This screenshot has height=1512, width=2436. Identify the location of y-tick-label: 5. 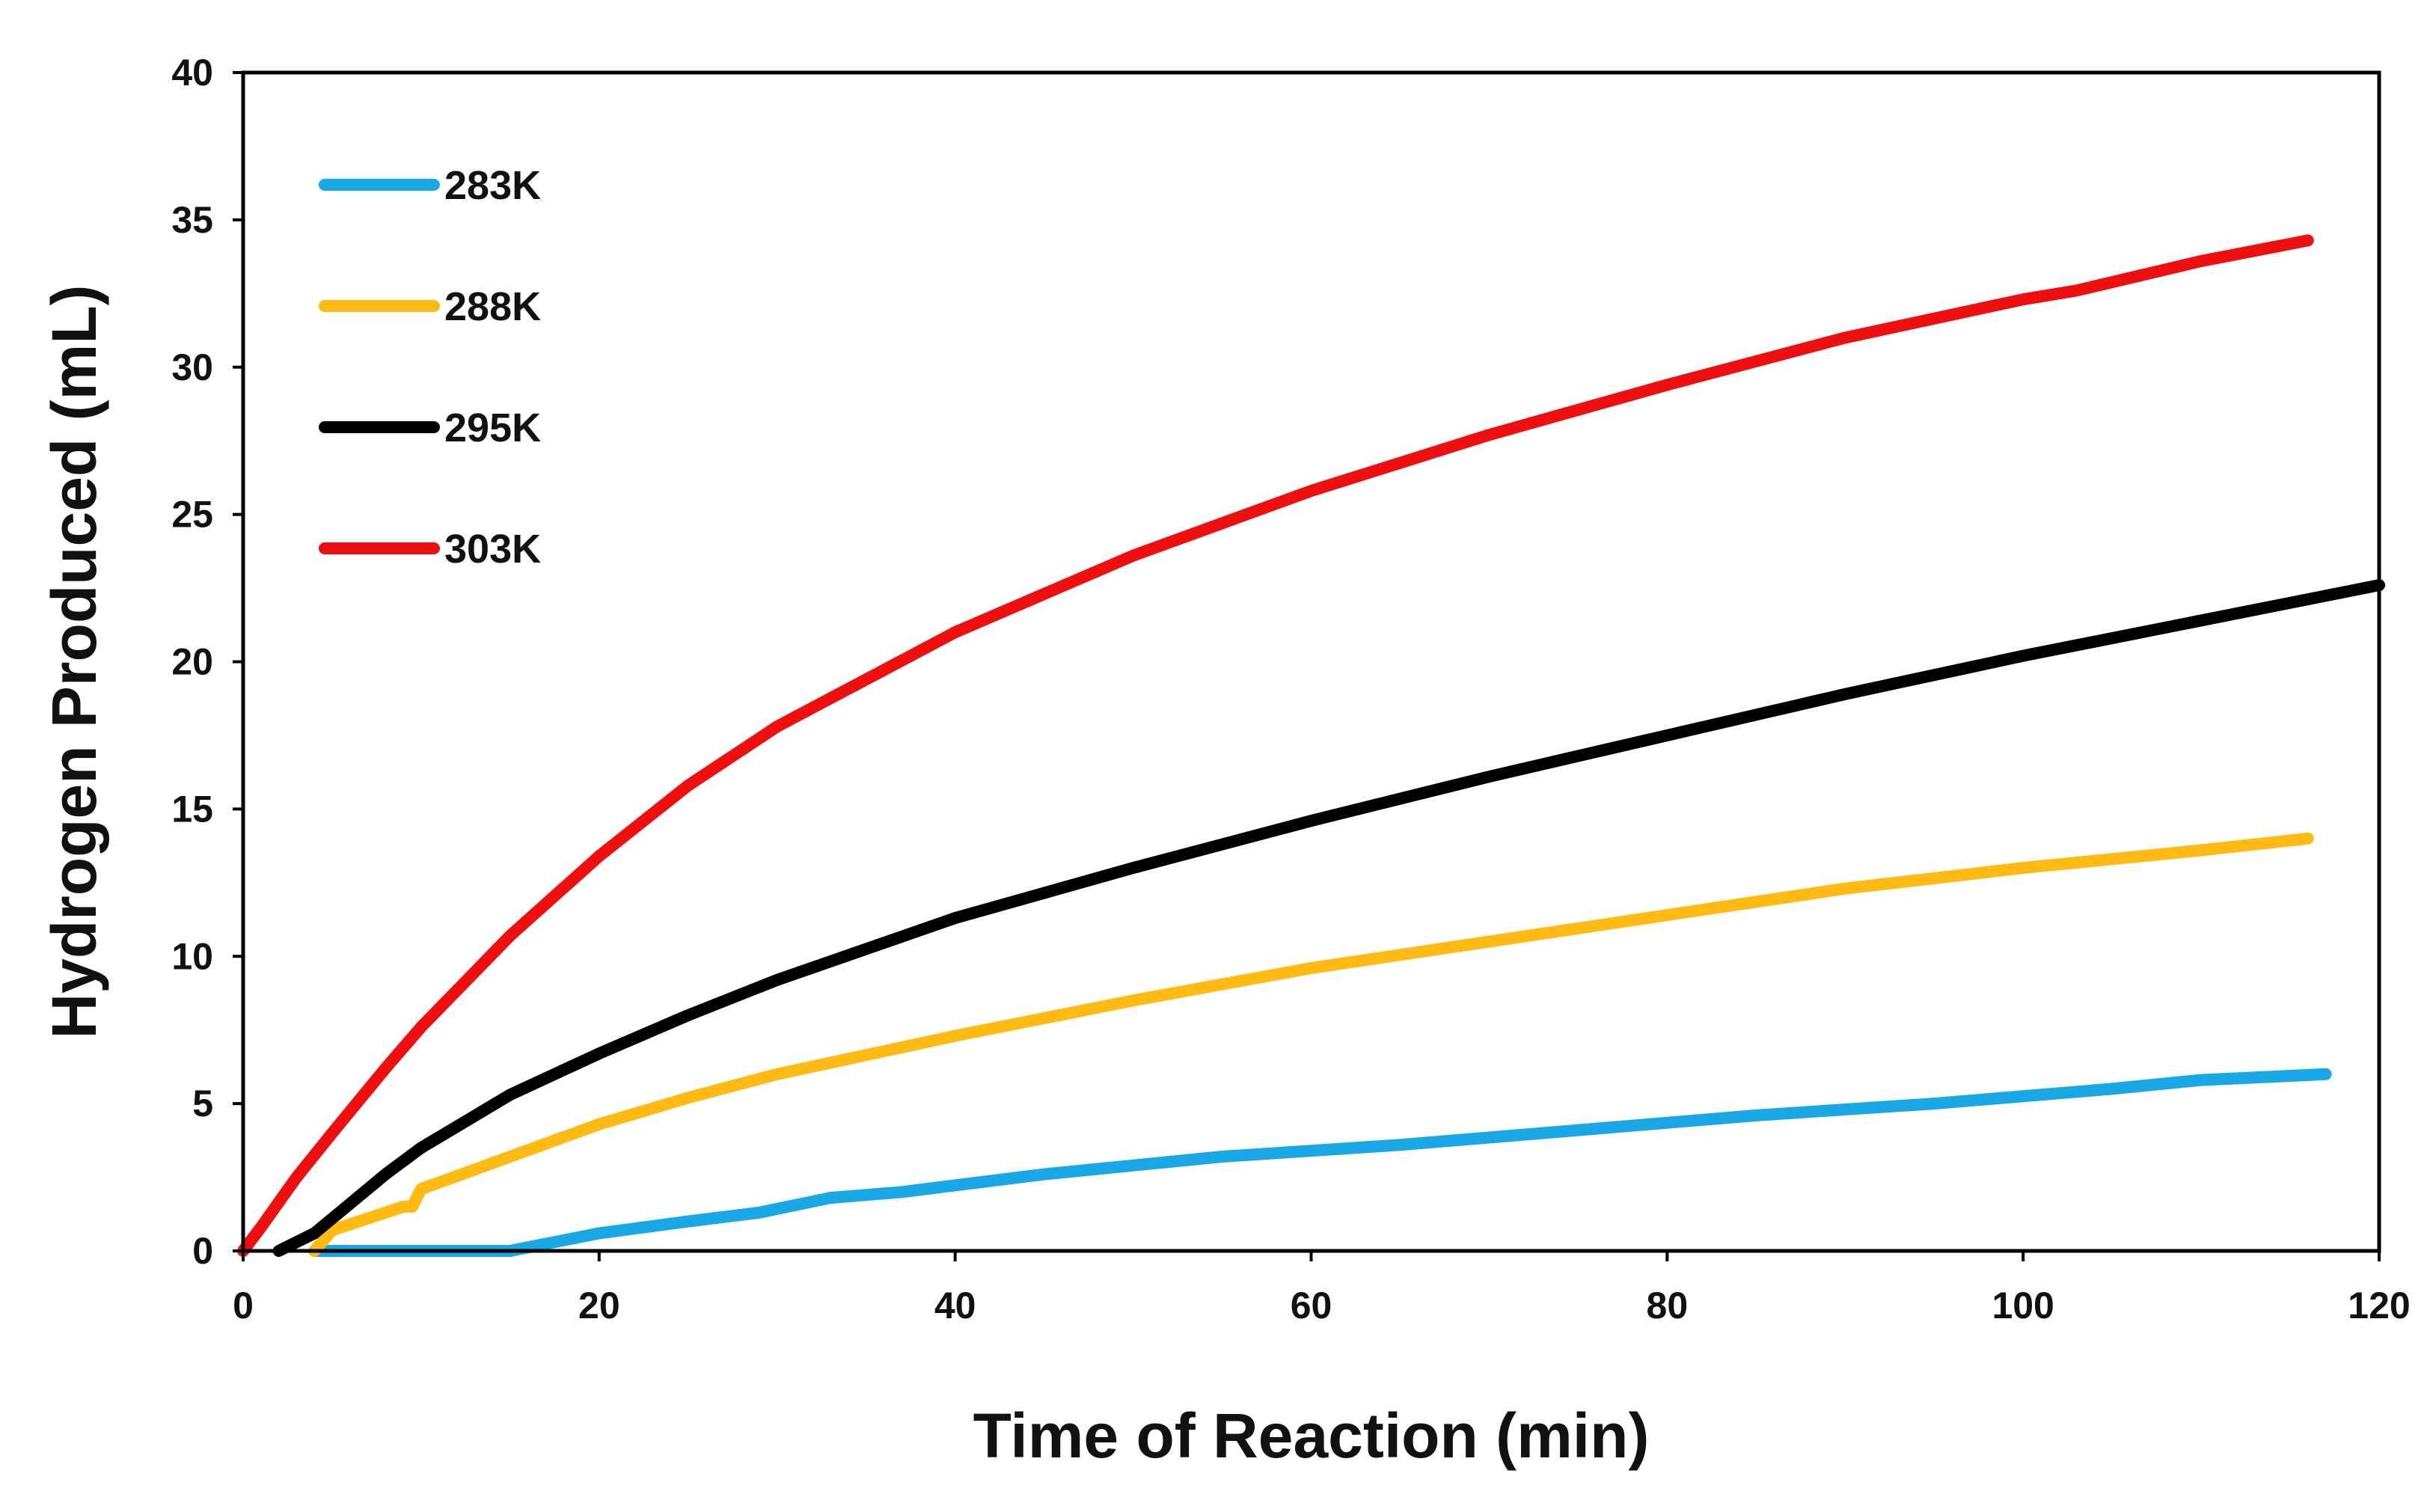
(202, 1103).